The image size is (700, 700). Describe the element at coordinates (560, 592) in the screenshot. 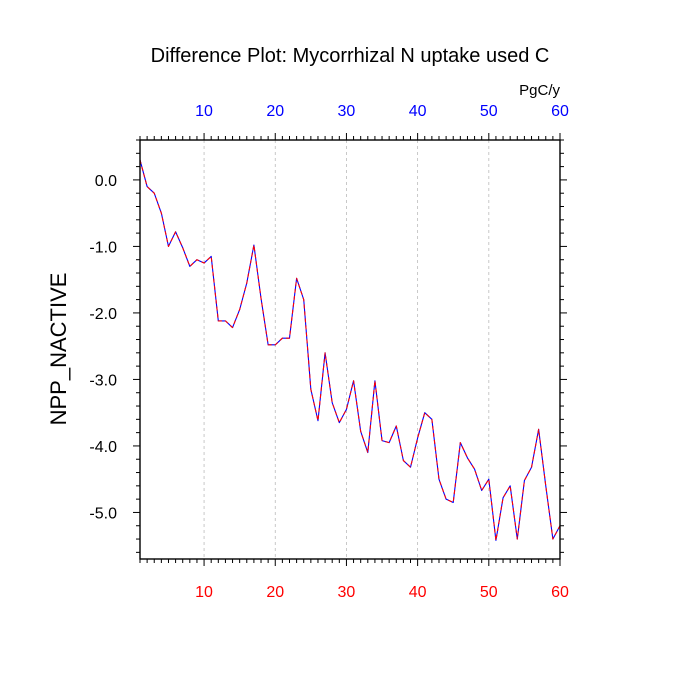

I see `x-tick-label: 60` at that location.